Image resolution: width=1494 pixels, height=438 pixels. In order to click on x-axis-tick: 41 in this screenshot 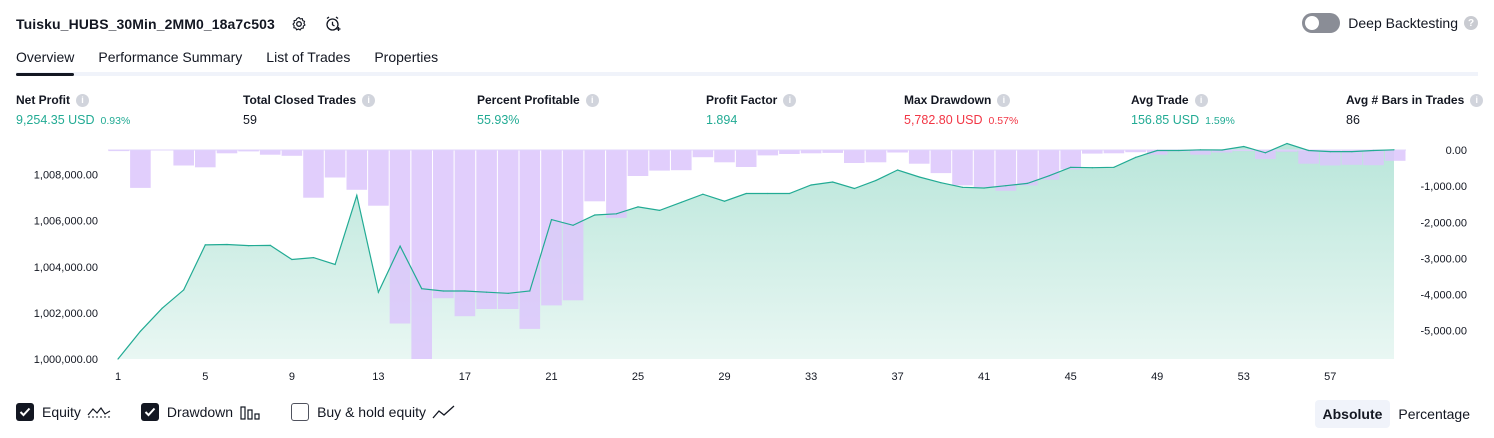, I will do `click(984, 377)`.